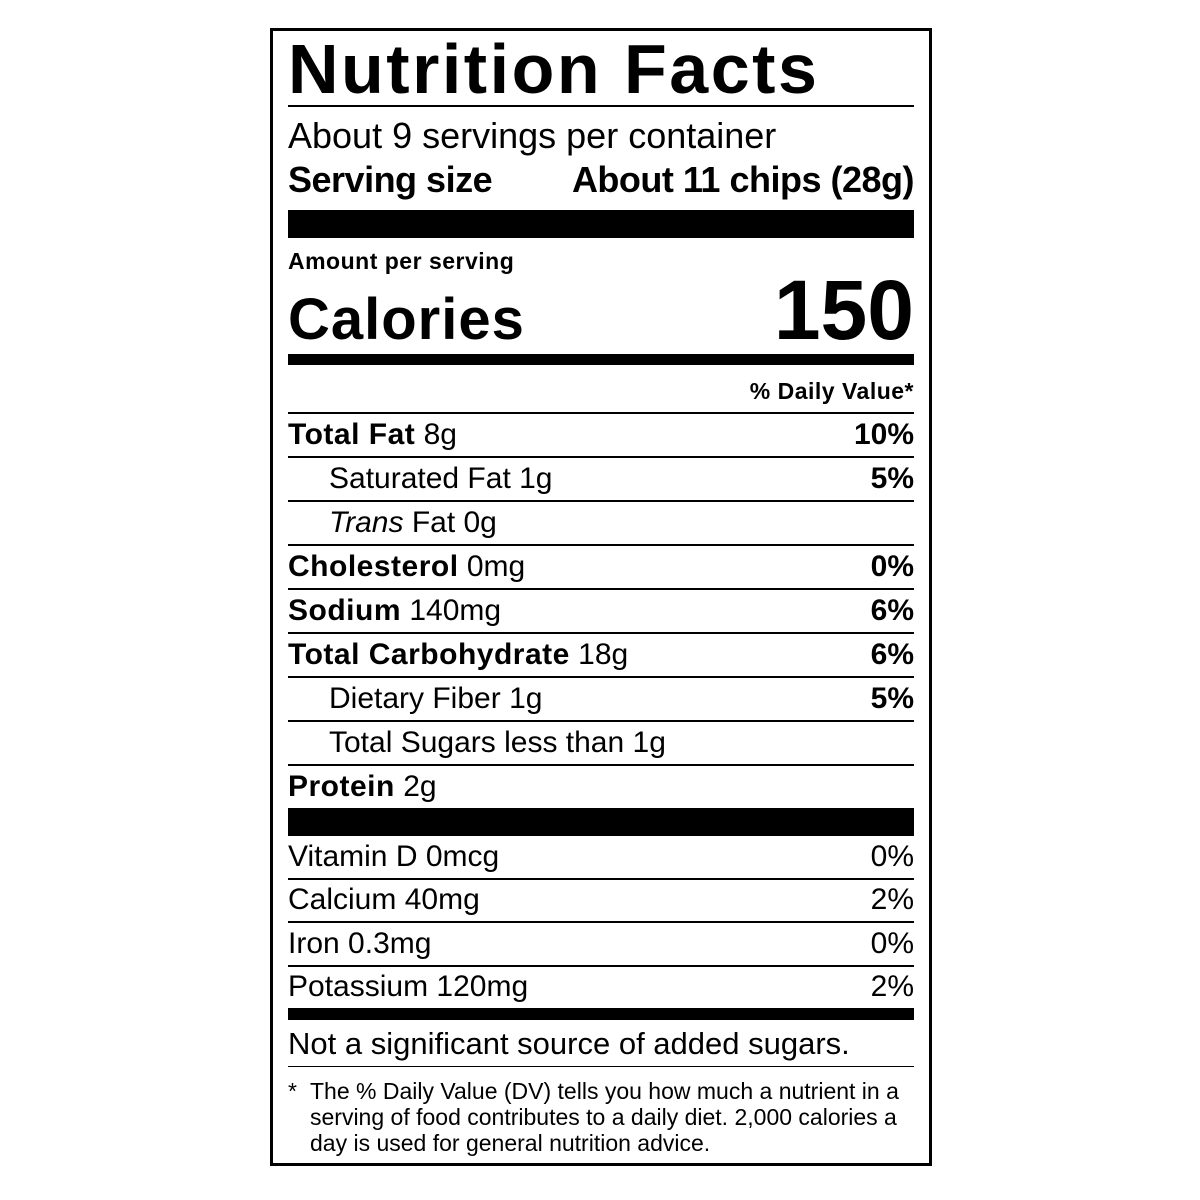  Describe the element at coordinates (366, 522) in the screenshot. I see `nutrient-name: Trans` at that location.